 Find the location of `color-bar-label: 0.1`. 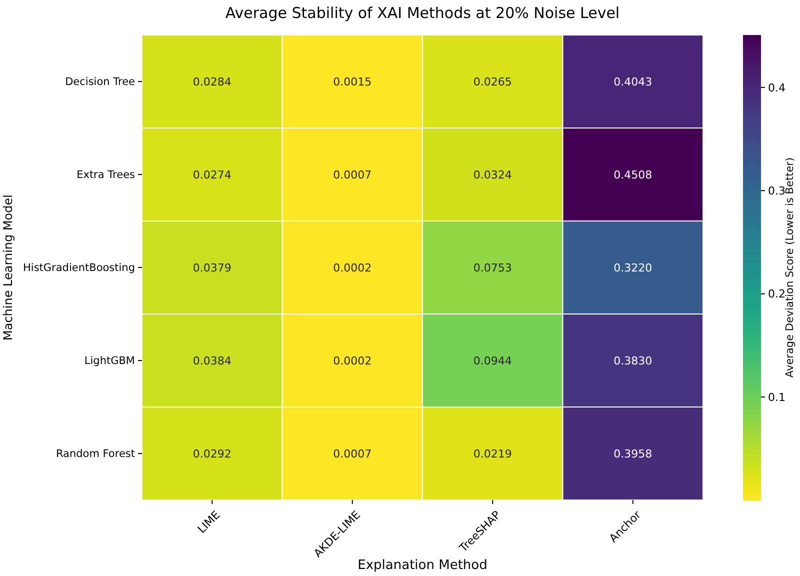

color-bar-label: 0.1 is located at coordinates (777, 397).